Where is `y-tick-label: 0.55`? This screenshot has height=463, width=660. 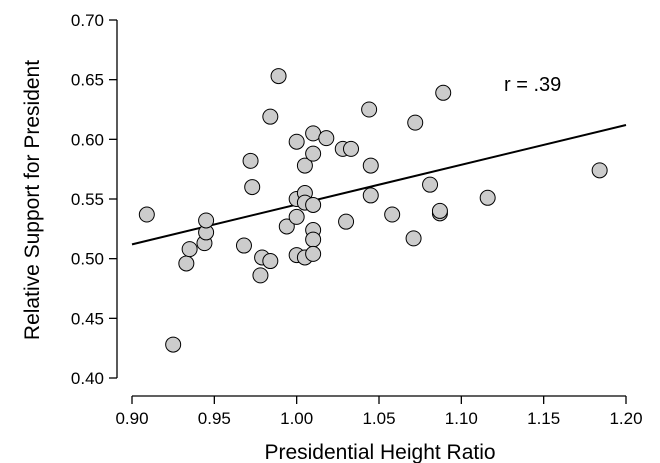
y-tick-label: 0.55 is located at coordinates (87, 199).